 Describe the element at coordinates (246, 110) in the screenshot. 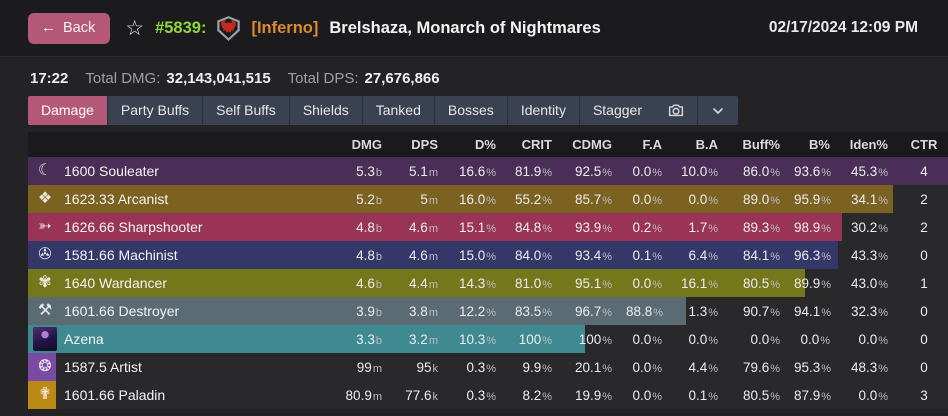

I see `tab-self-buffs: Self Buffs` at that location.